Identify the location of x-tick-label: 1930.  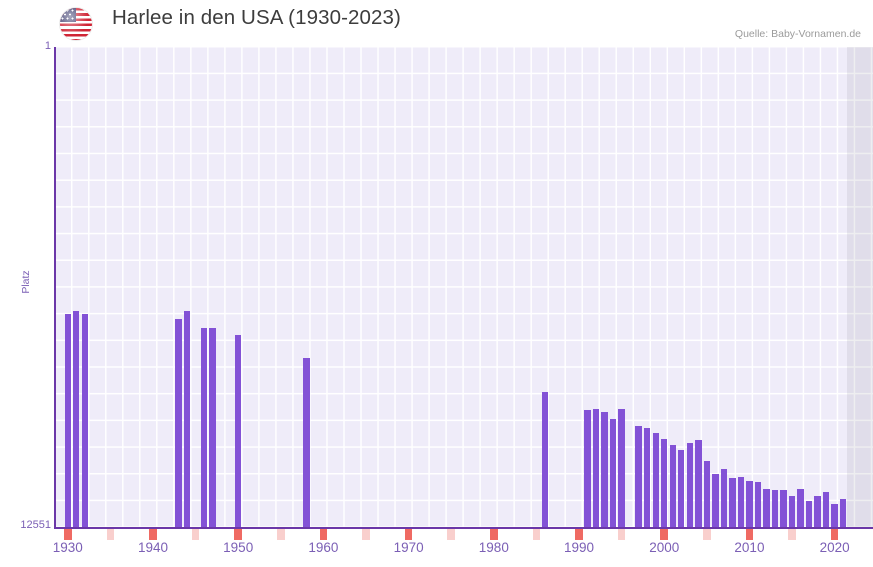
(67, 547).